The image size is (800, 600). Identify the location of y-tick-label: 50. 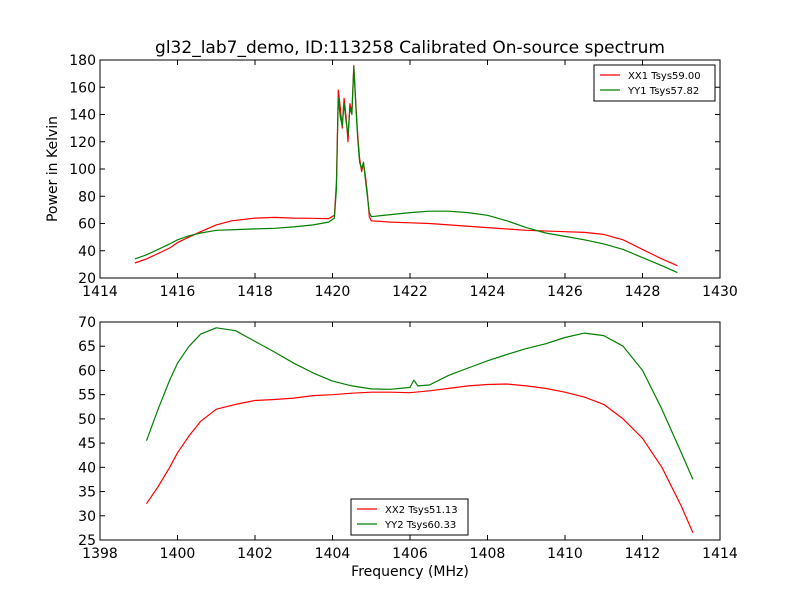
(87, 420).